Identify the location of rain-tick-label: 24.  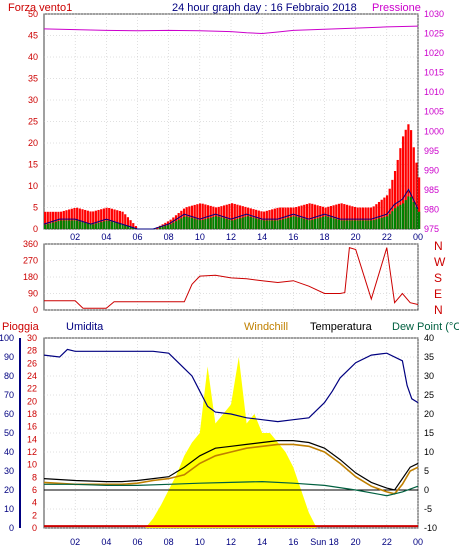
(32, 376).